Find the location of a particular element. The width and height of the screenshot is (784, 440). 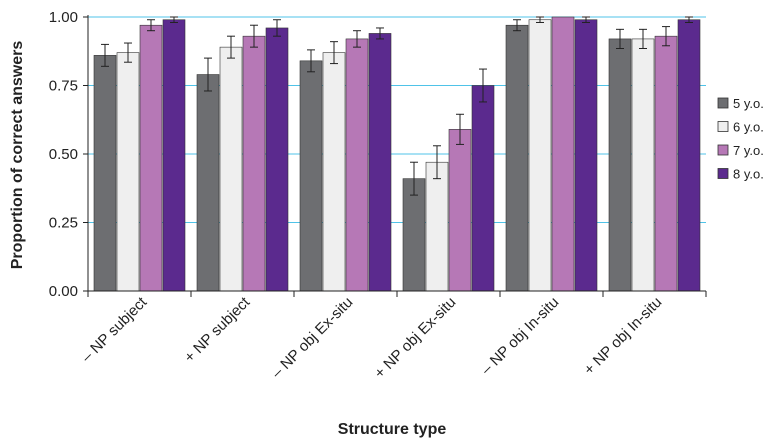

x-tick-label: – NP obj Ex-situ is located at coordinates (312, 338).